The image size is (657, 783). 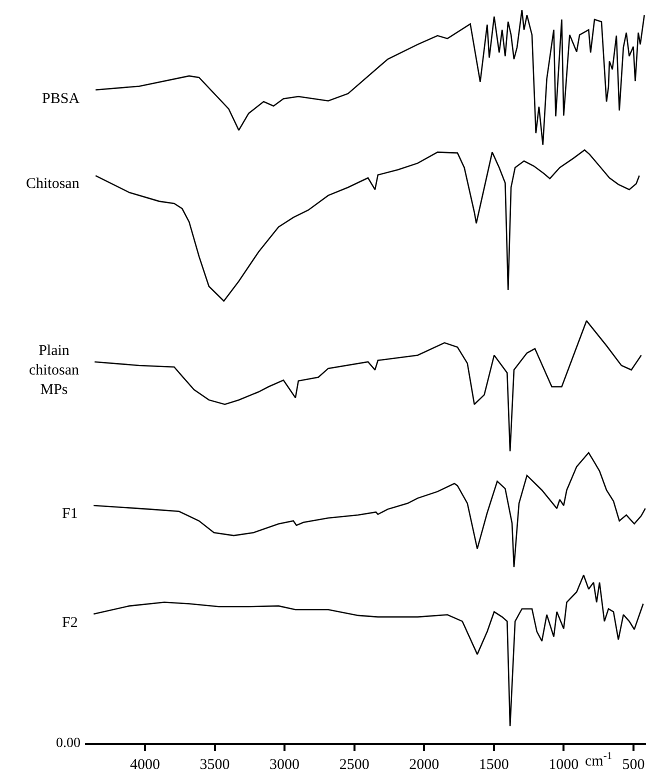 What do you see at coordinates (598, 760) in the screenshot?
I see `x-axis-title: cm$^{-1}$` at bounding box center [598, 760].